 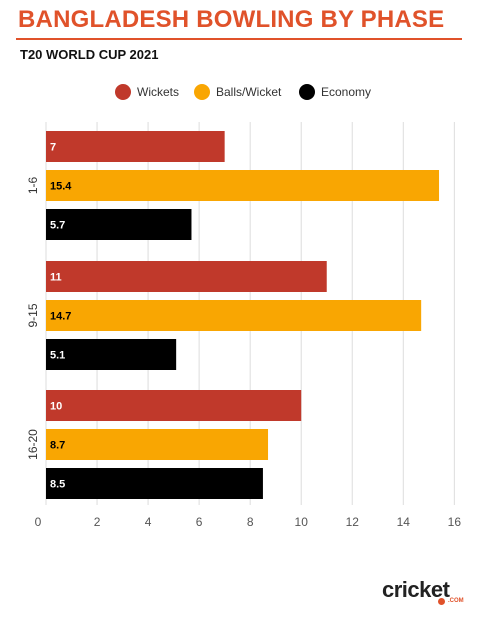 I want to click on x-tick-label: 2, so click(x=97, y=522).